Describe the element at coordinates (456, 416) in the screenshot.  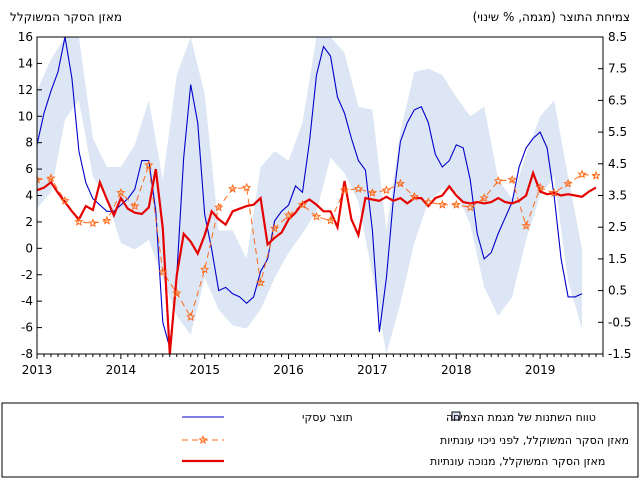
I see `legend-band-swatch` at that location.